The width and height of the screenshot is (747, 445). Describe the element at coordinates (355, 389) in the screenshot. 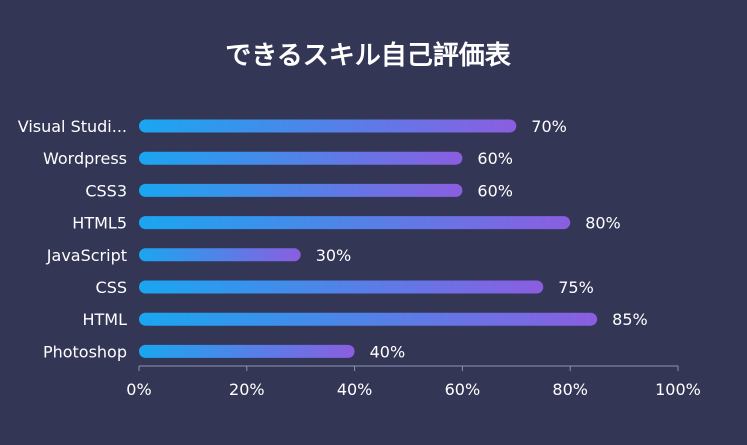

I see `x-tick-label: 40%` at that location.